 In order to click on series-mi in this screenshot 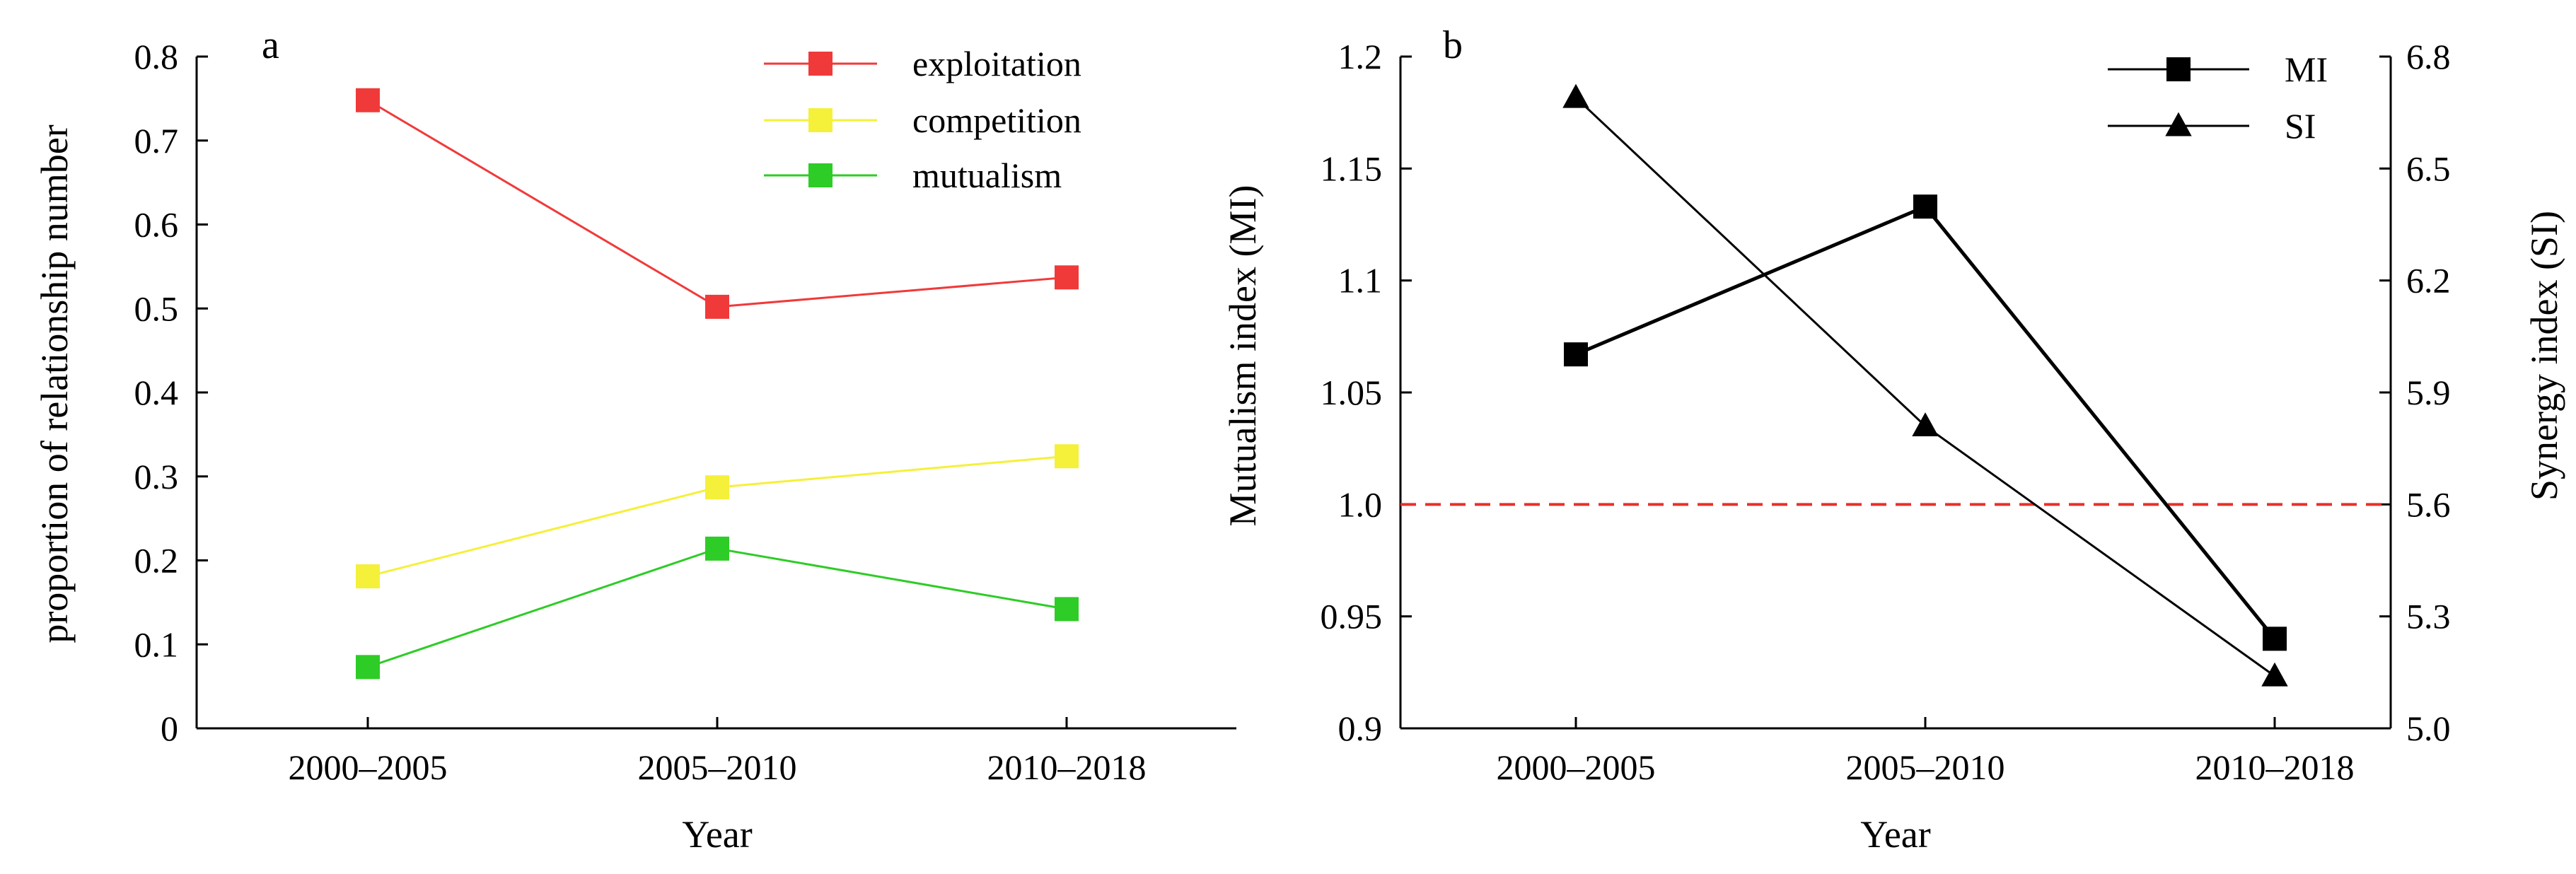, I will do `click(1926, 422)`.